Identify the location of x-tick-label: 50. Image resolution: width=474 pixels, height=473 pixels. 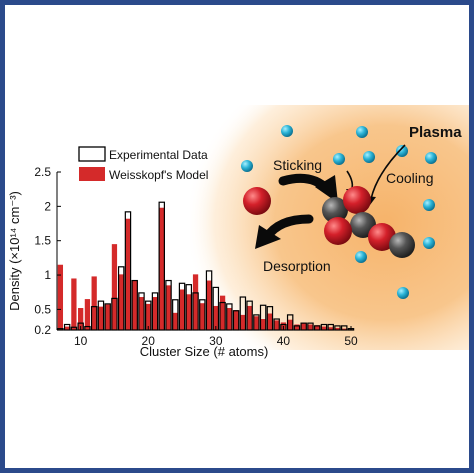
(351, 341).